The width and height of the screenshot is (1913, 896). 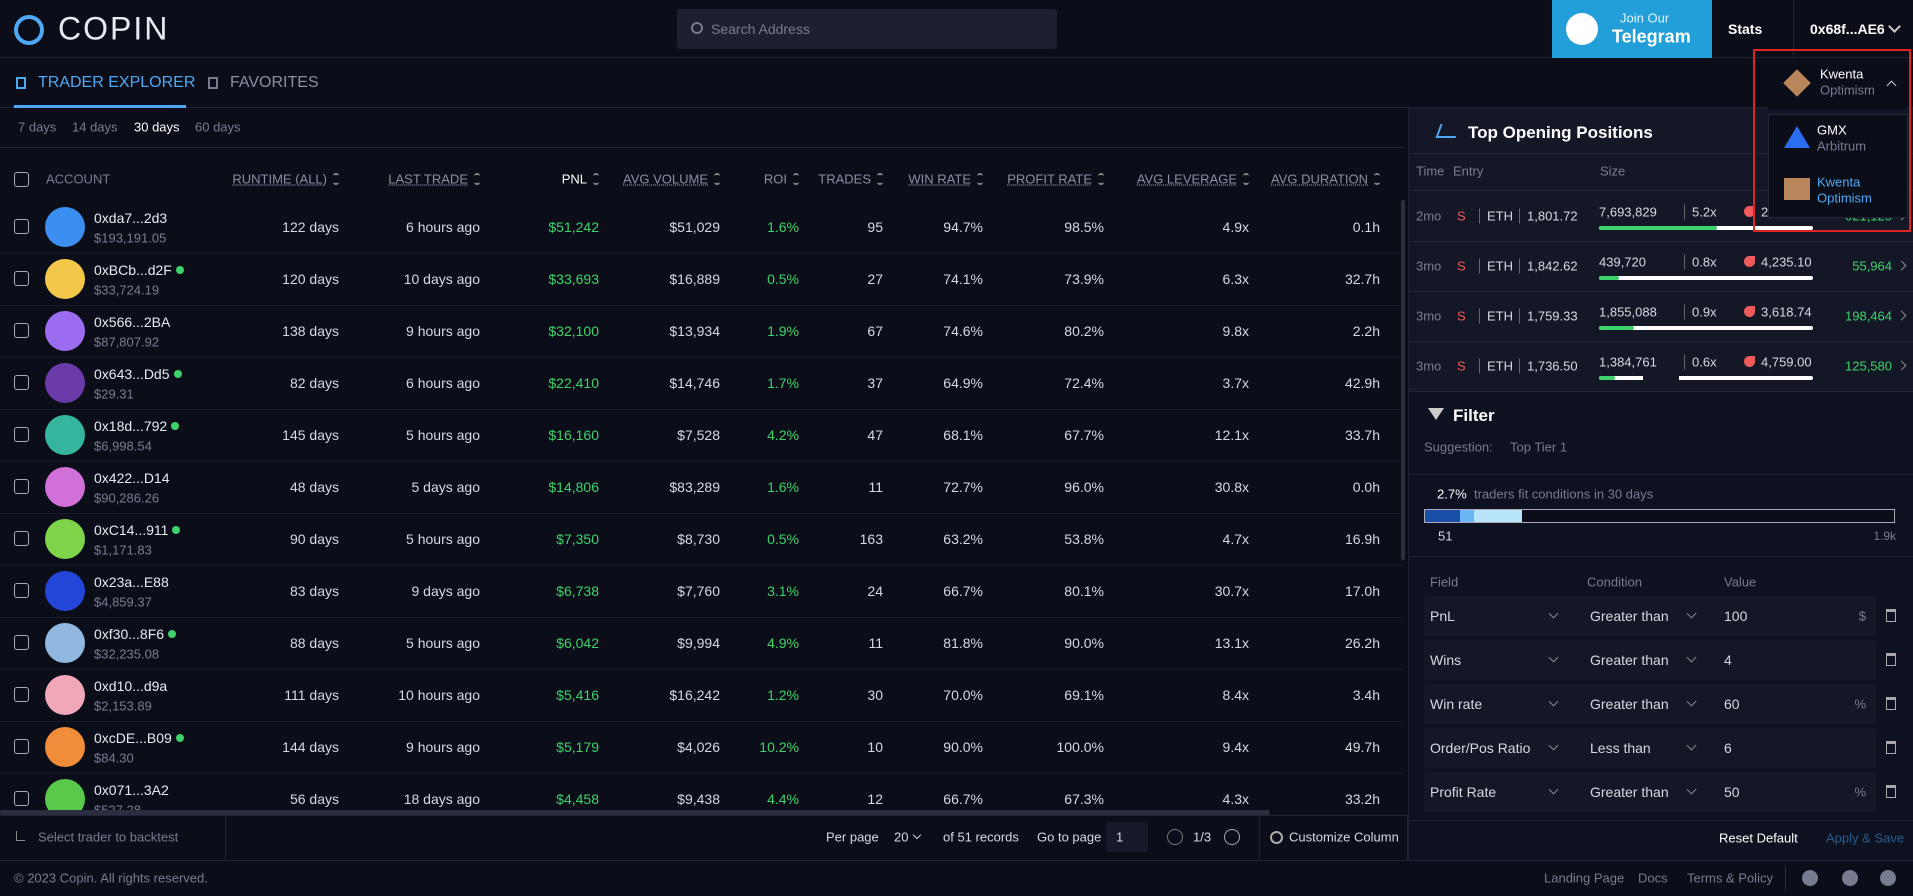 I want to click on cell: 6 hours ago, so click(x=443, y=227).